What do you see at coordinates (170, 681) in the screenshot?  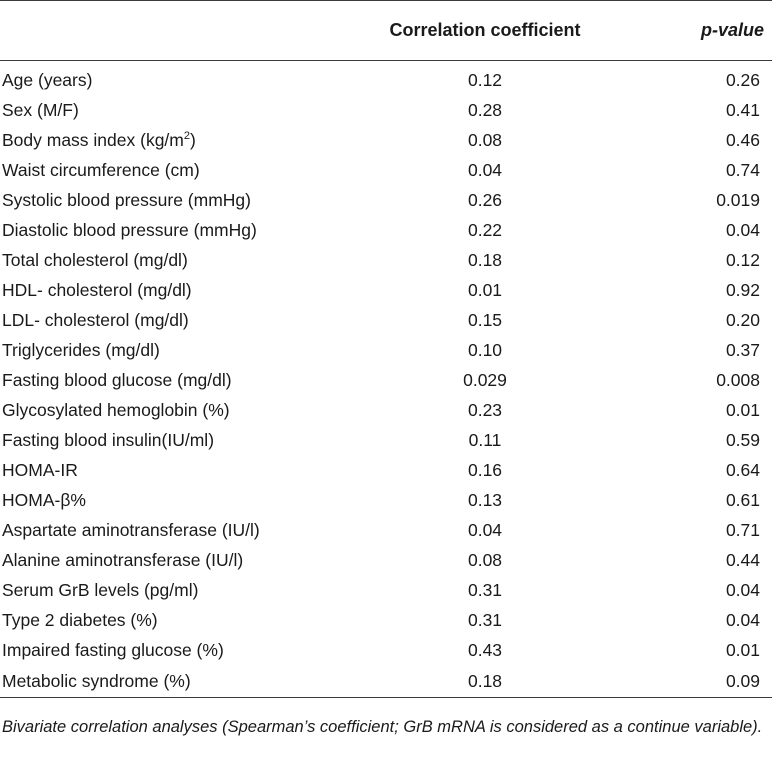 I see `variable-cell: Metabolic syndrome (%)` at bounding box center [170, 681].